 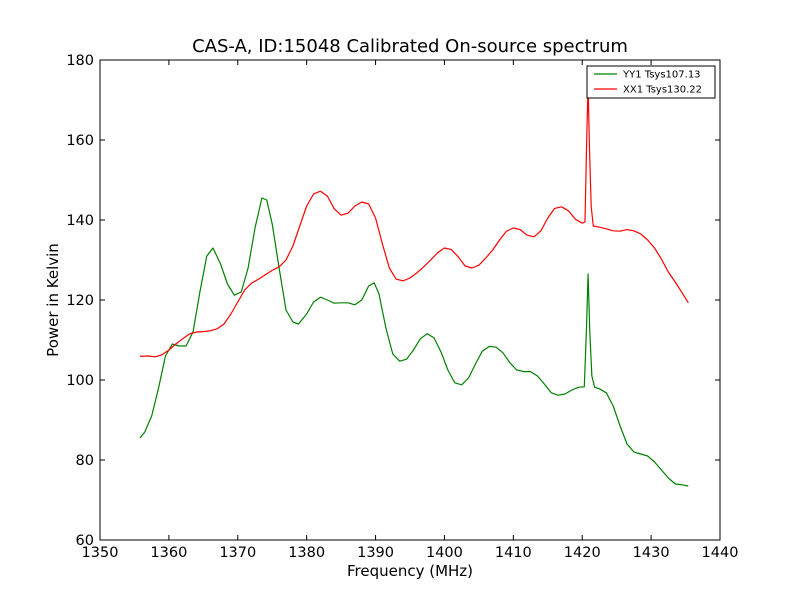 I want to click on y-tick-label: 80, so click(x=85, y=461).